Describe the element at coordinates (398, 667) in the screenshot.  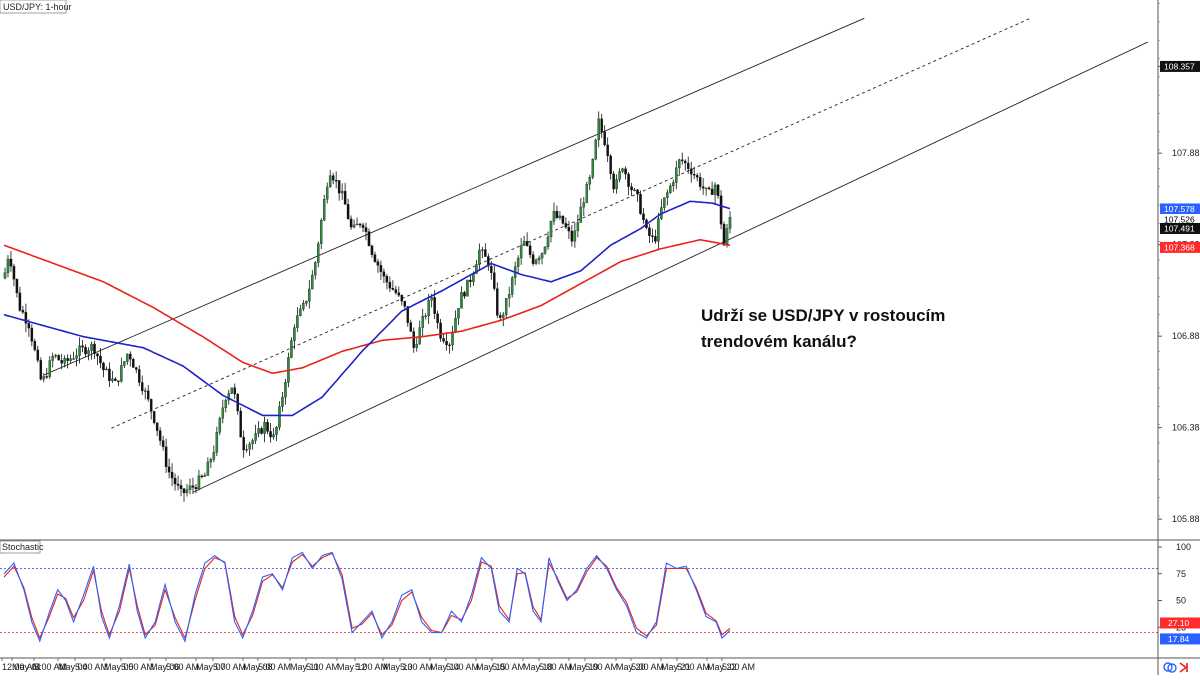
I see `x-tick-label: May 13` at that location.